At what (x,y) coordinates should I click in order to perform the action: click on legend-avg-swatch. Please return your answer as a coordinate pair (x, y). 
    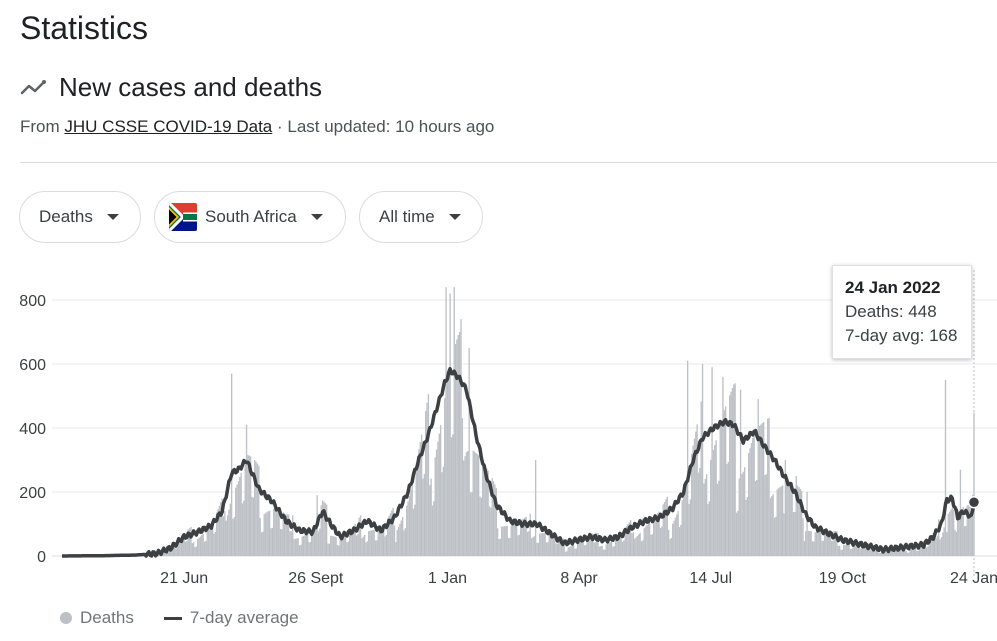
    Looking at the image, I should click on (172, 618).